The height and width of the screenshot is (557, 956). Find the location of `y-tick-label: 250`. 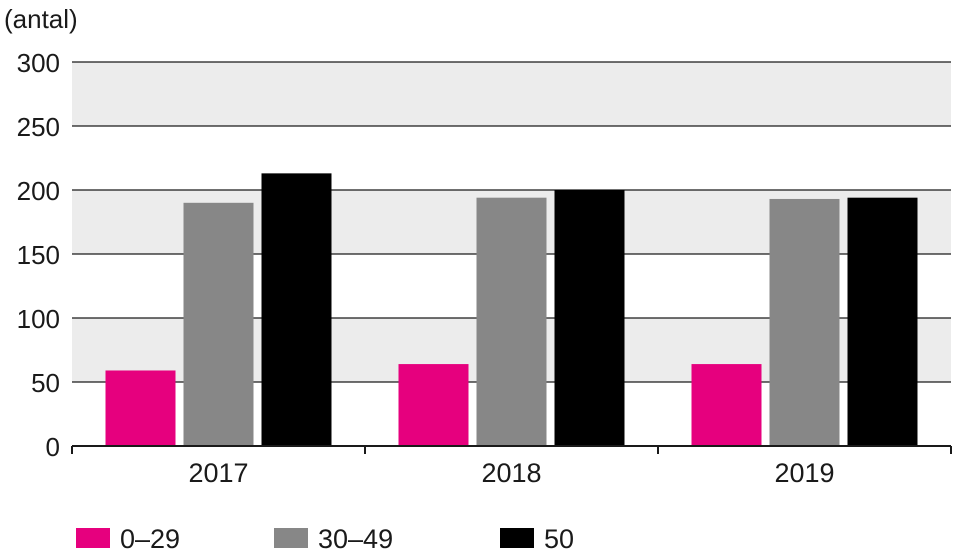

y-tick-label: 250 is located at coordinates (38, 127).